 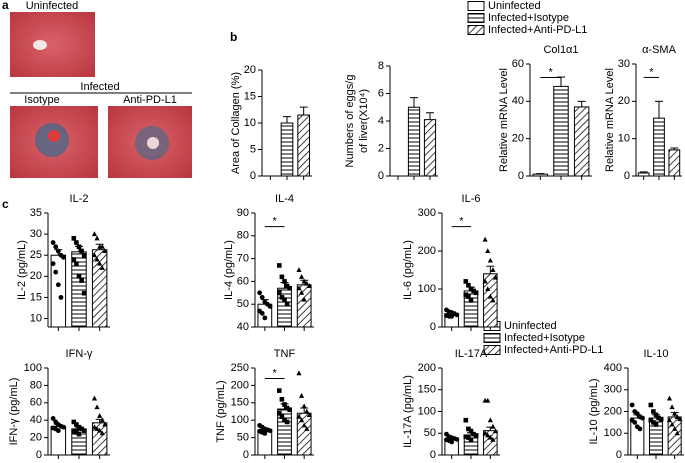 What do you see at coordinates (5, 6) in the screenshot?
I see `panel-label: a` at bounding box center [5, 6].